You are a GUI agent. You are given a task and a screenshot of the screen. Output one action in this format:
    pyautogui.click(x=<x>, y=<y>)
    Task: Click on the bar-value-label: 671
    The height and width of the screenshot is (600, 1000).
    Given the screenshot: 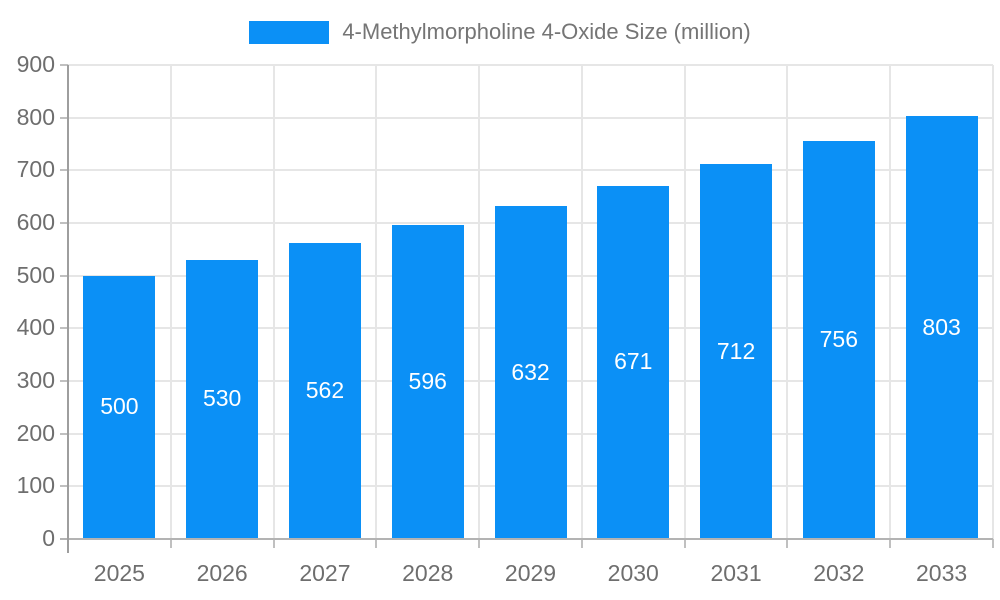 What is the action you would take?
    pyautogui.click(x=633, y=361)
    